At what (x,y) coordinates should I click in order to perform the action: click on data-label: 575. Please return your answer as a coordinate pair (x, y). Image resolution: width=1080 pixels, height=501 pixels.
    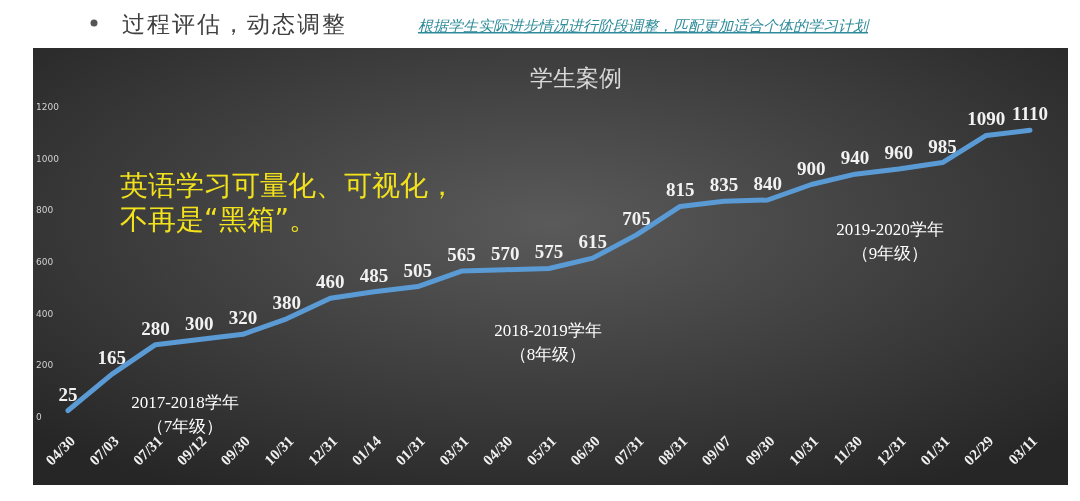
    Looking at the image, I should click on (549, 252).